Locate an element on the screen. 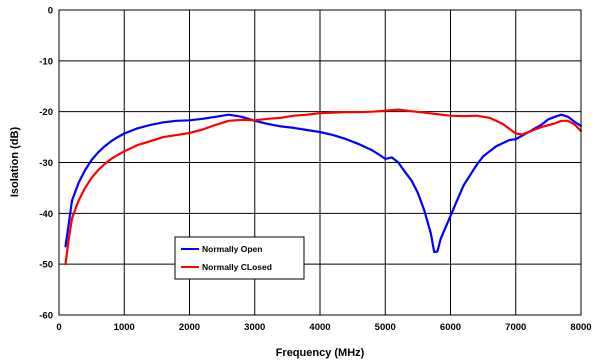 The width and height of the screenshot is (595, 364). y-tick-label: 0 is located at coordinates (50, 11).